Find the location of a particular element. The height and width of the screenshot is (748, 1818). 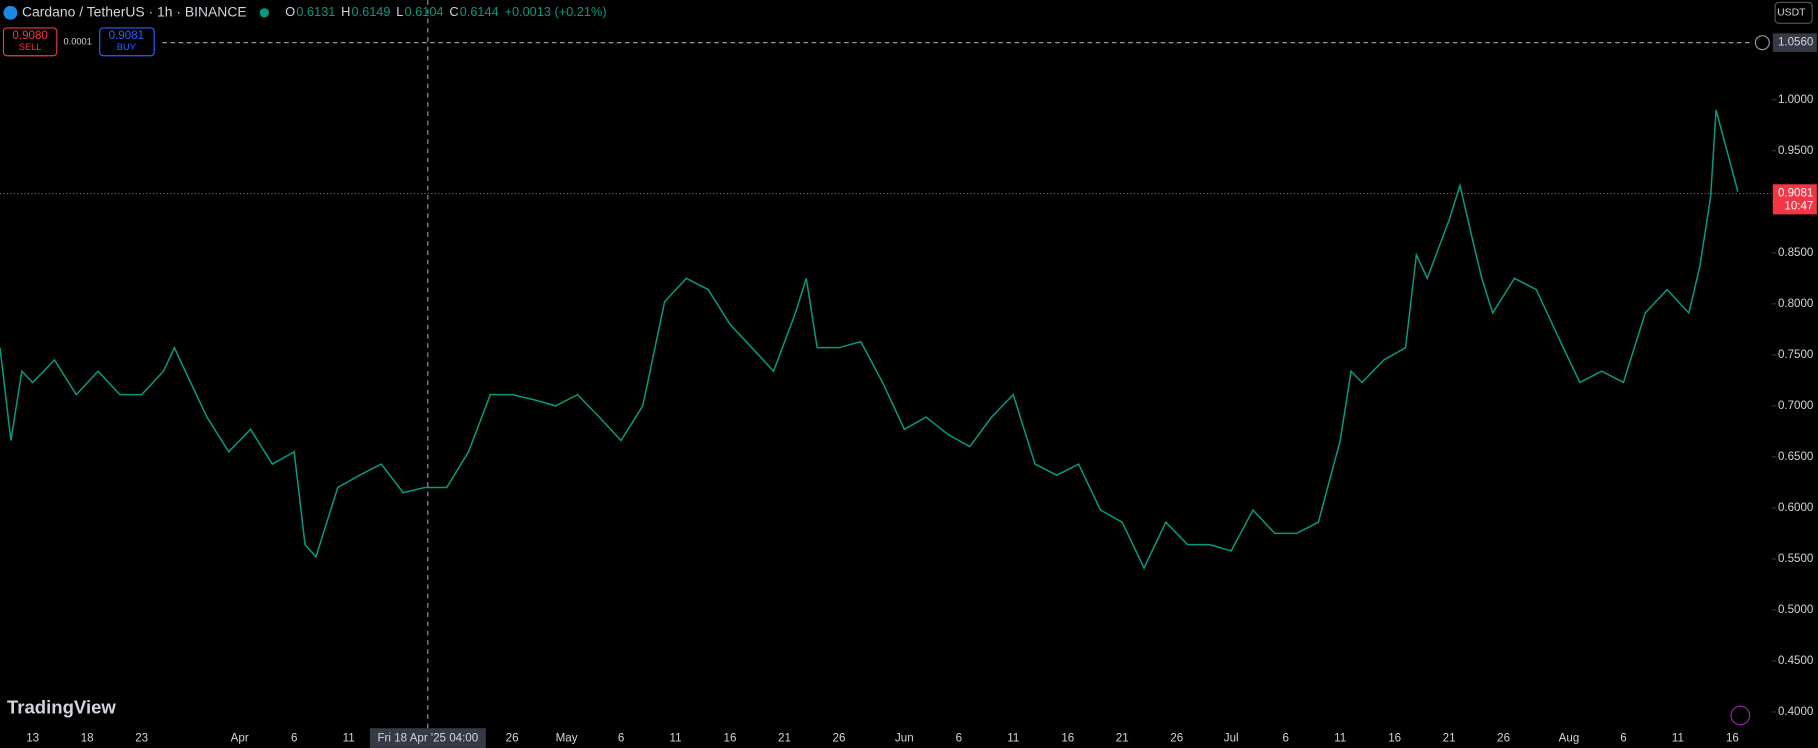

buy-label: BUY is located at coordinates (126, 47).